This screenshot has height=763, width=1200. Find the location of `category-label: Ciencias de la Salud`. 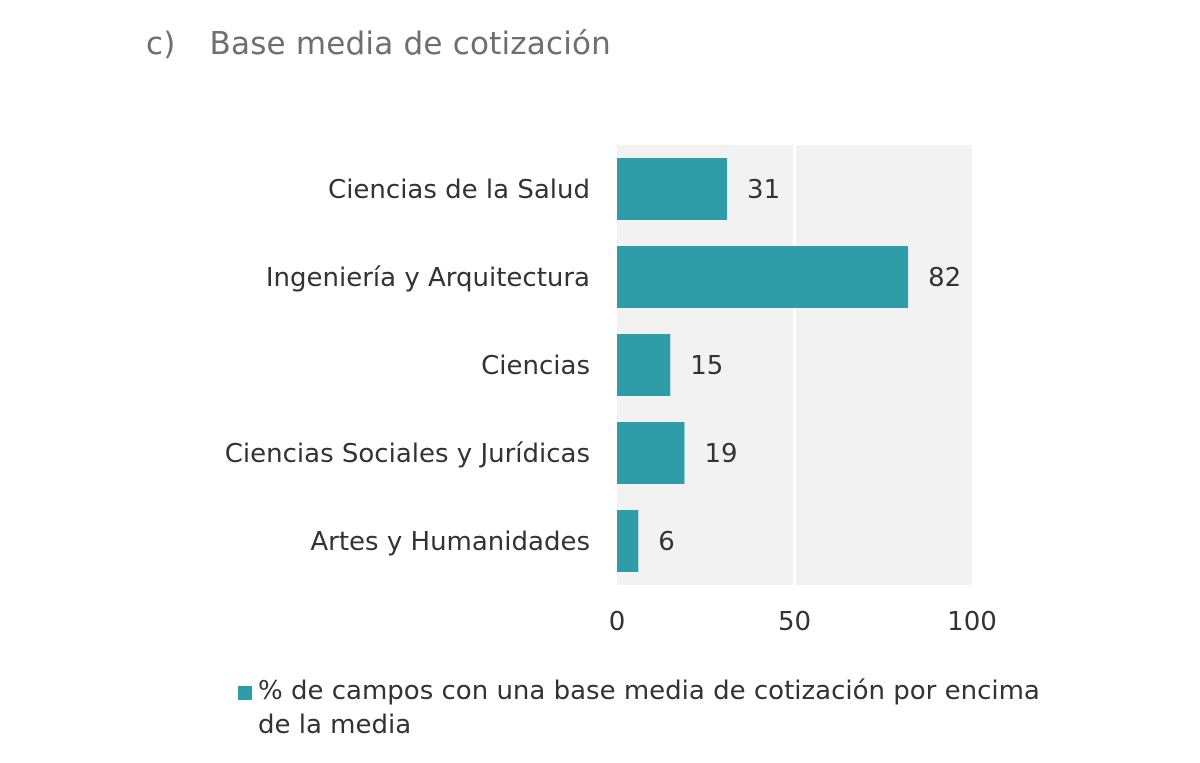

category-label: Ciencias de la Salud is located at coordinates (459, 190).